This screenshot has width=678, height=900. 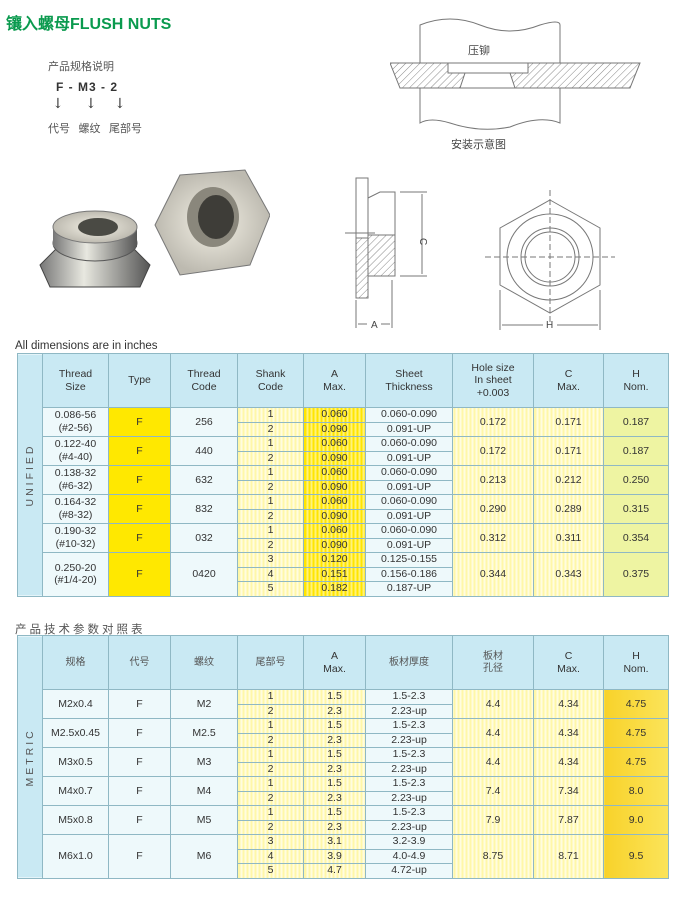 What do you see at coordinates (636, 422) in the screenshot?
I see `h-nom-cell: 0.187` at bounding box center [636, 422].